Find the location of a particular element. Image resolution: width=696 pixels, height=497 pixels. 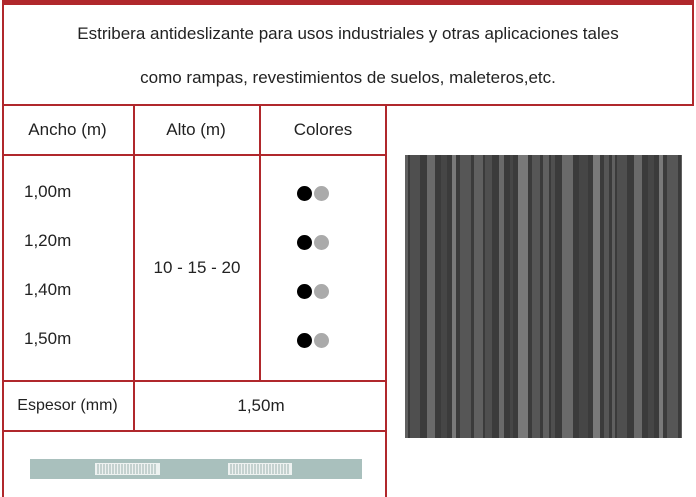

profile-ribs is located at coordinates (193, 469).